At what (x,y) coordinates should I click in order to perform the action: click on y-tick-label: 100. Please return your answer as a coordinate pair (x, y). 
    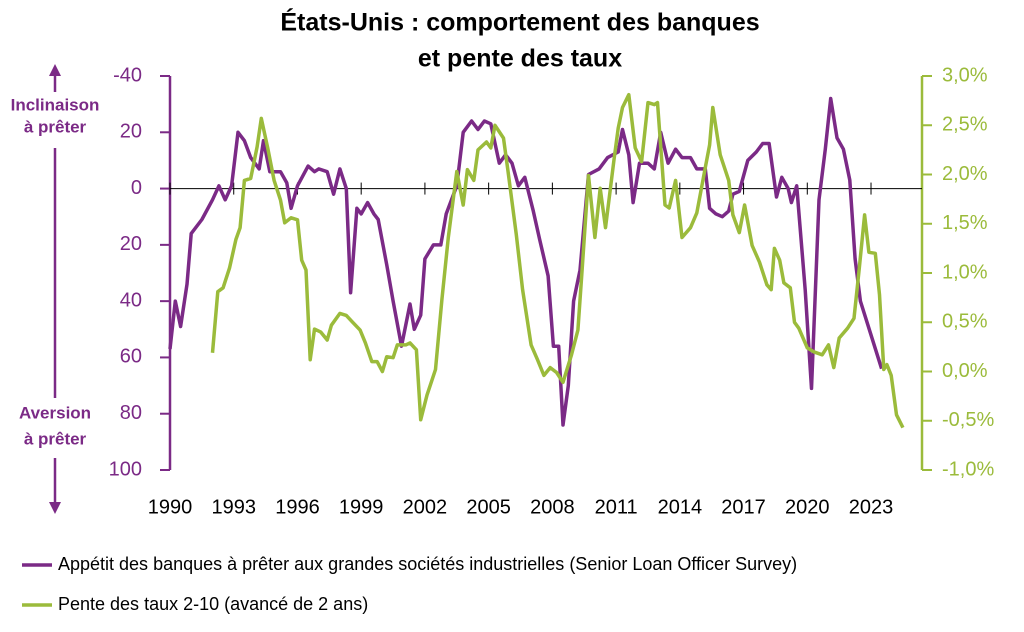
    Looking at the image, I should click on (125, 469).